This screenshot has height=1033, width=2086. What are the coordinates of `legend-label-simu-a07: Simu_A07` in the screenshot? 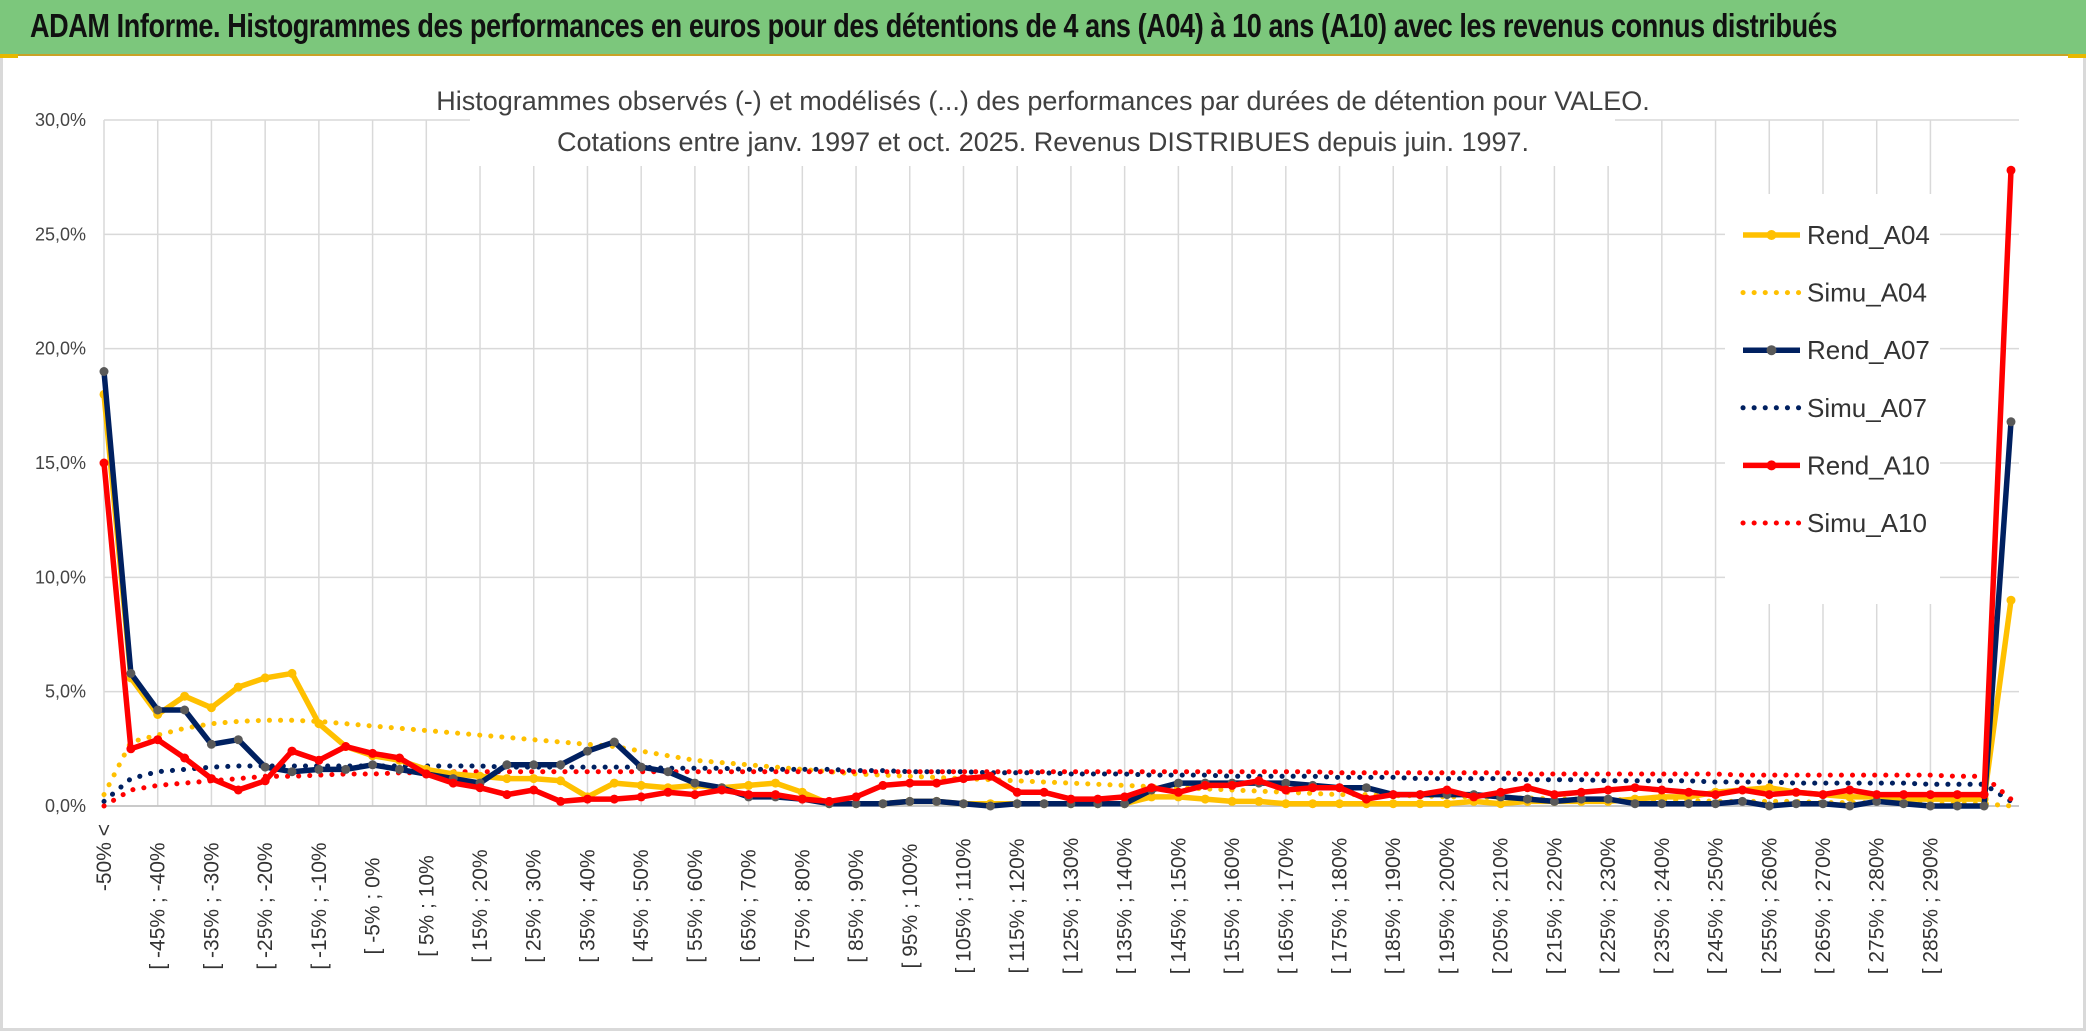 It's located at (1867, 408).